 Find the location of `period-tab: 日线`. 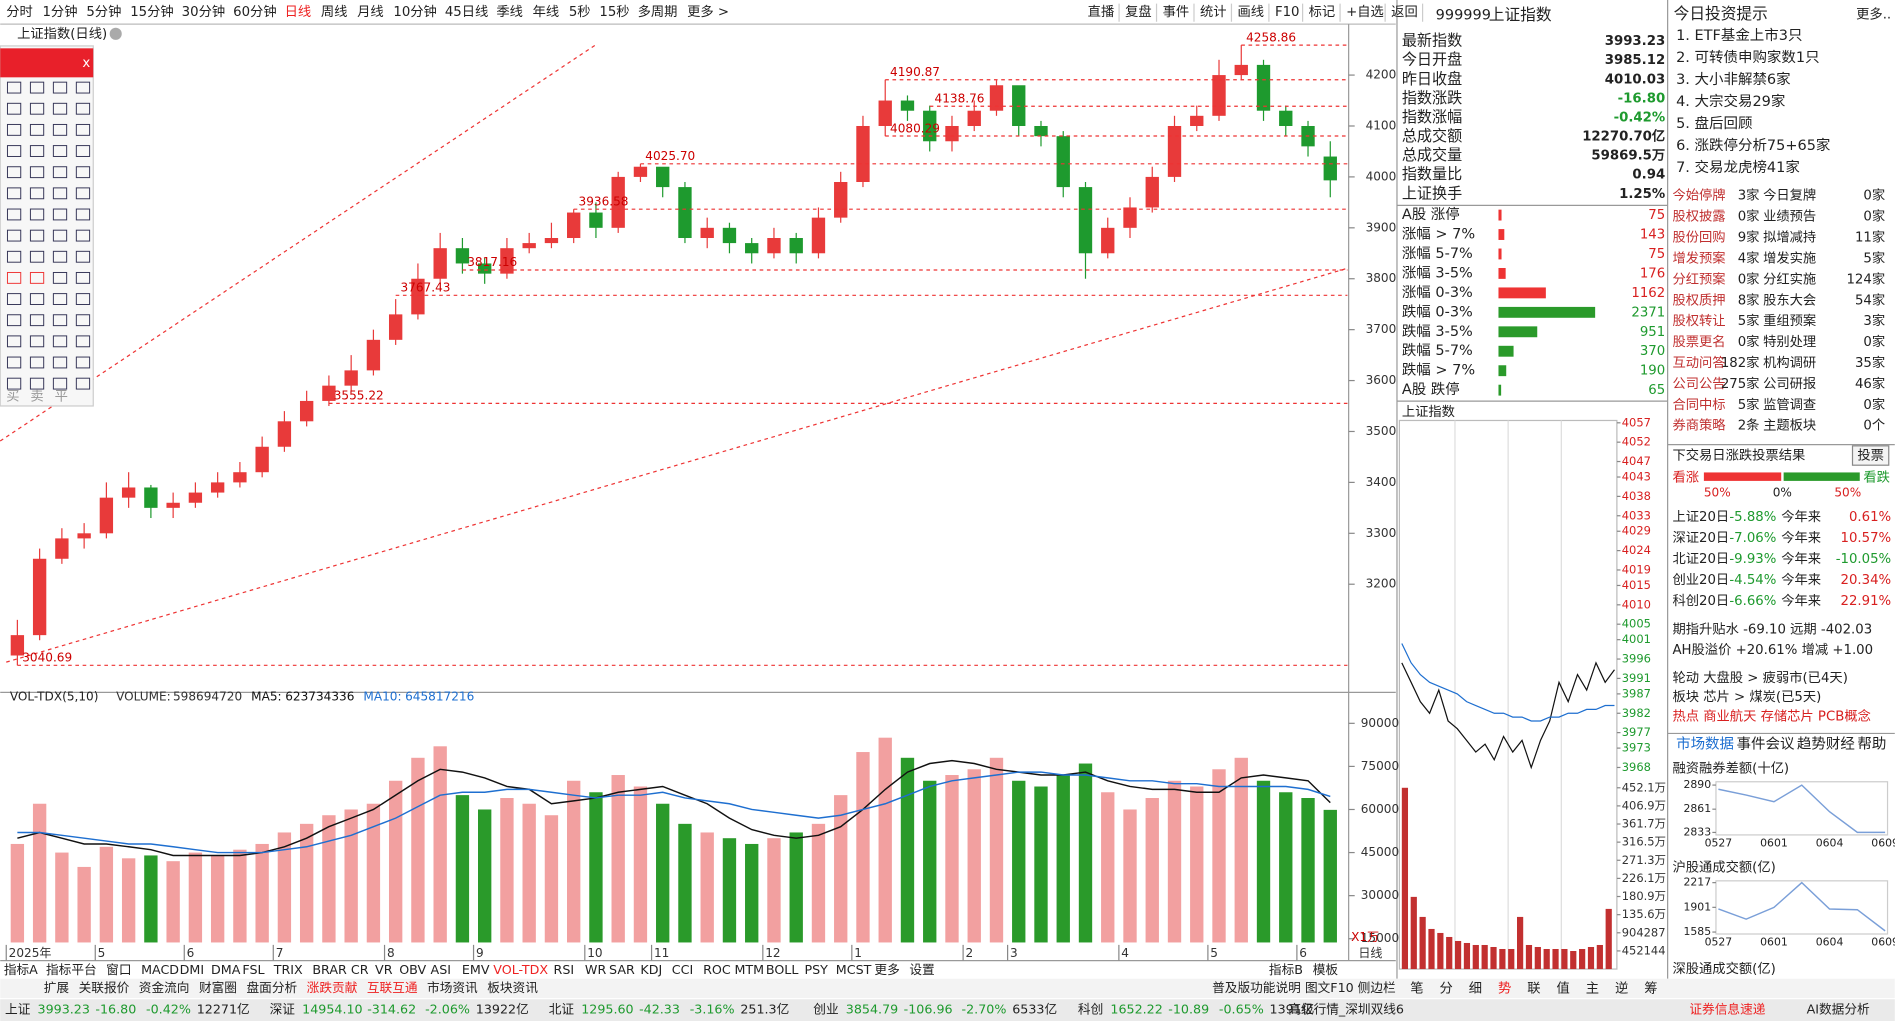

period-tab: 日线 is located at coordinates (298, 12).